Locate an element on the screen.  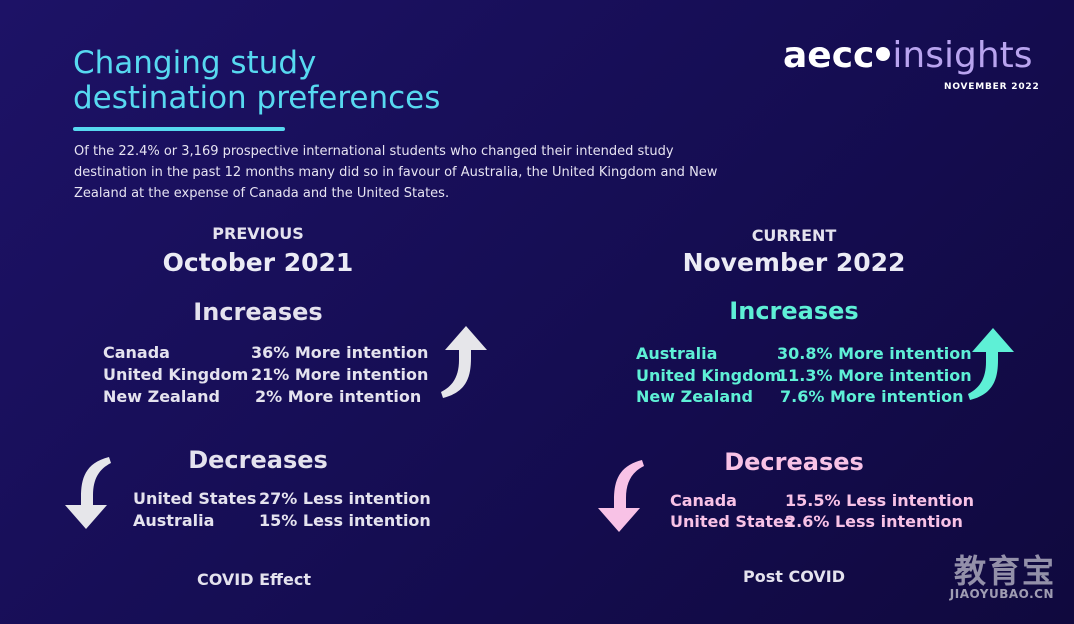
previous-increase-country-3: New Zealand is located at coordinates (161, 396).